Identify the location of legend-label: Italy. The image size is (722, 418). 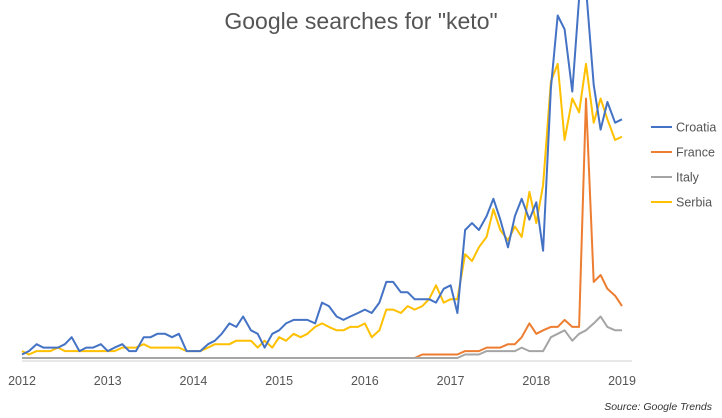
(688, 178).